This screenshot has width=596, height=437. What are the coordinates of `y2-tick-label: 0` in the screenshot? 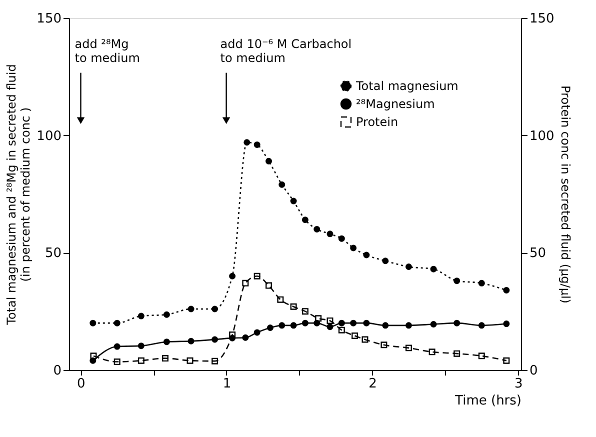 It's located at (534, 371).